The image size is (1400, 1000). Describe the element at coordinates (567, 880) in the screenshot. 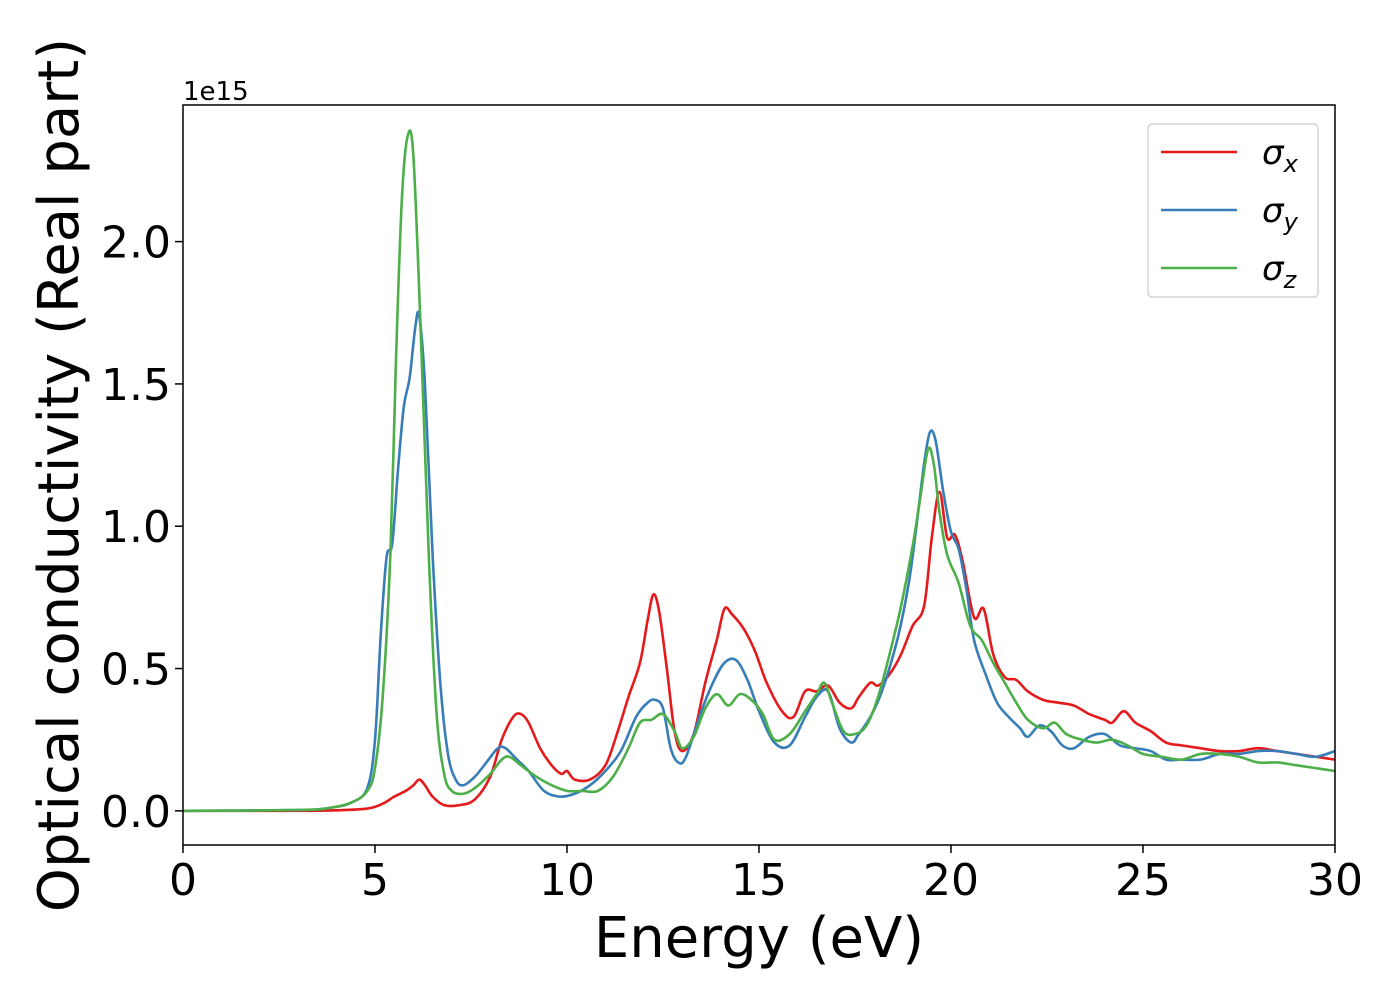

I see `x-tick-label: 10` at that location.